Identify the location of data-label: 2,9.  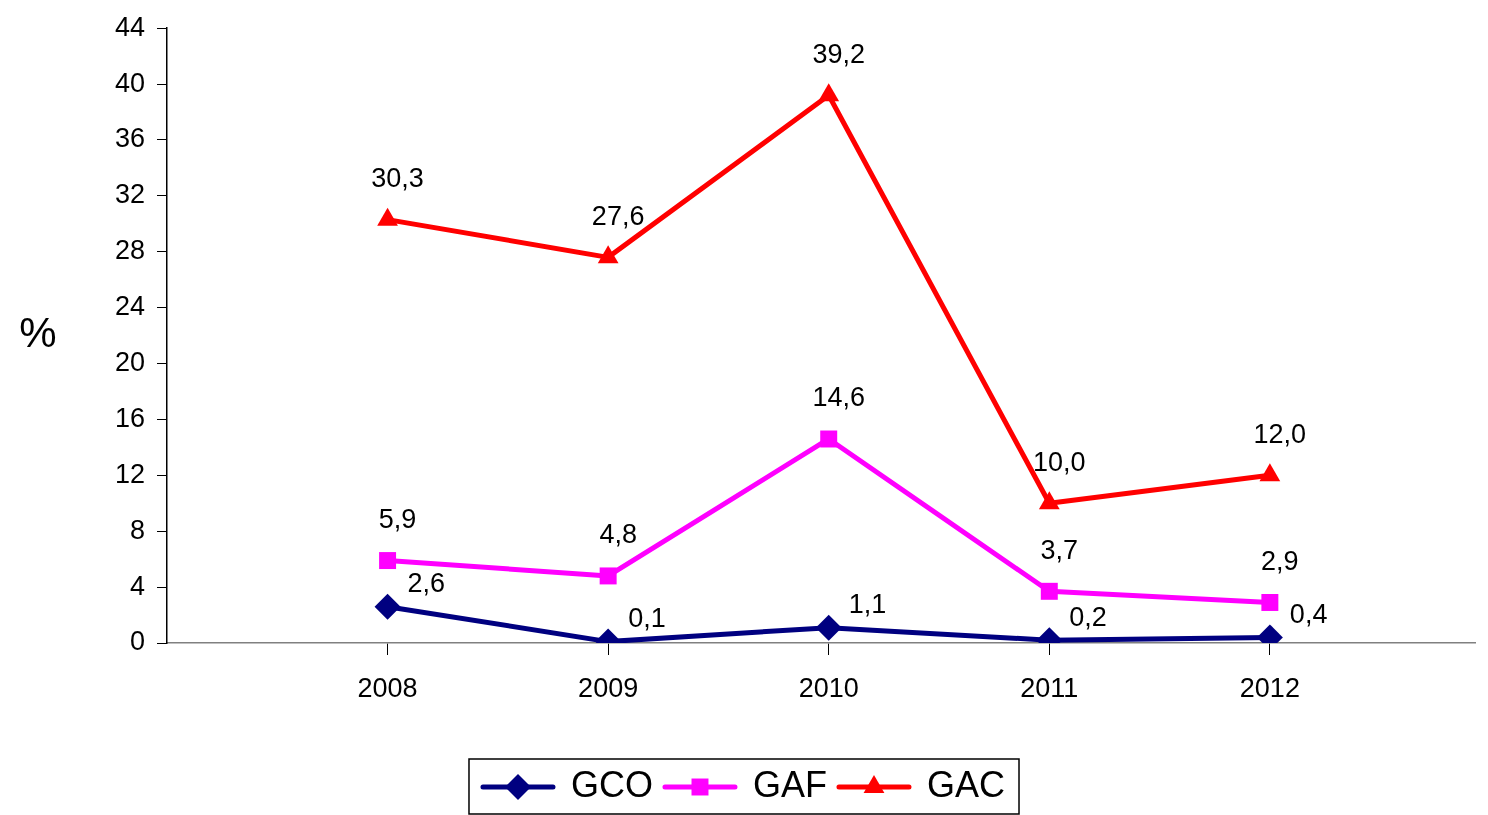
(1280, 560).